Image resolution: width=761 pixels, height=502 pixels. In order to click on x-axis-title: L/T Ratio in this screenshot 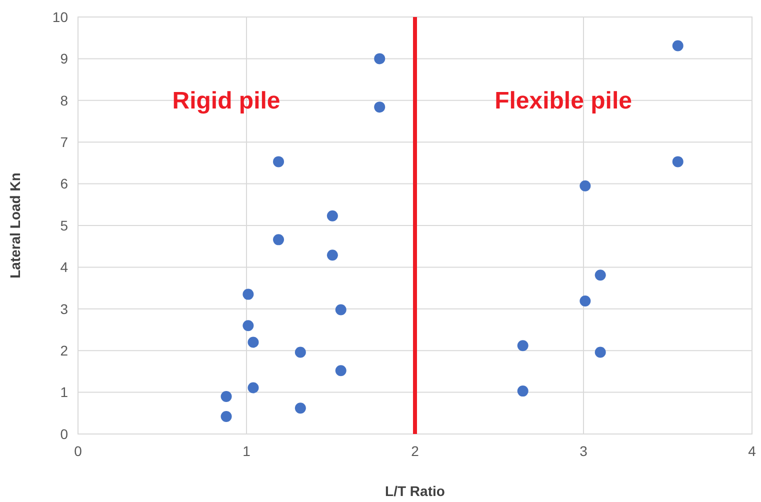, I will do `click(415, 491)`.